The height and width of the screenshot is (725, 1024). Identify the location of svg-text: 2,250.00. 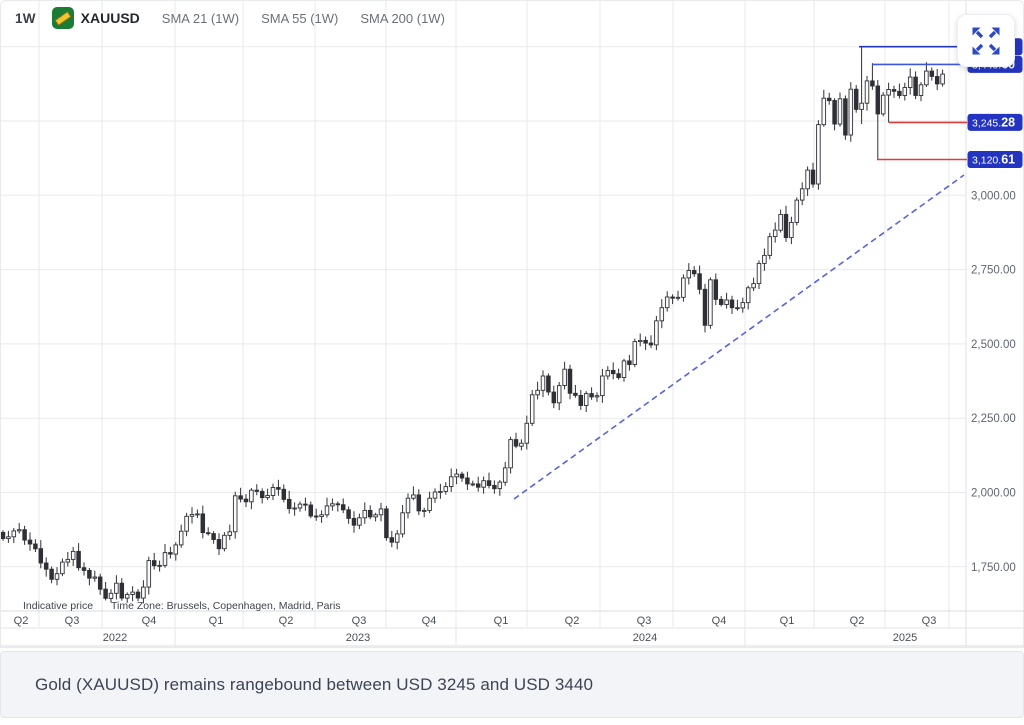
(993, 419).